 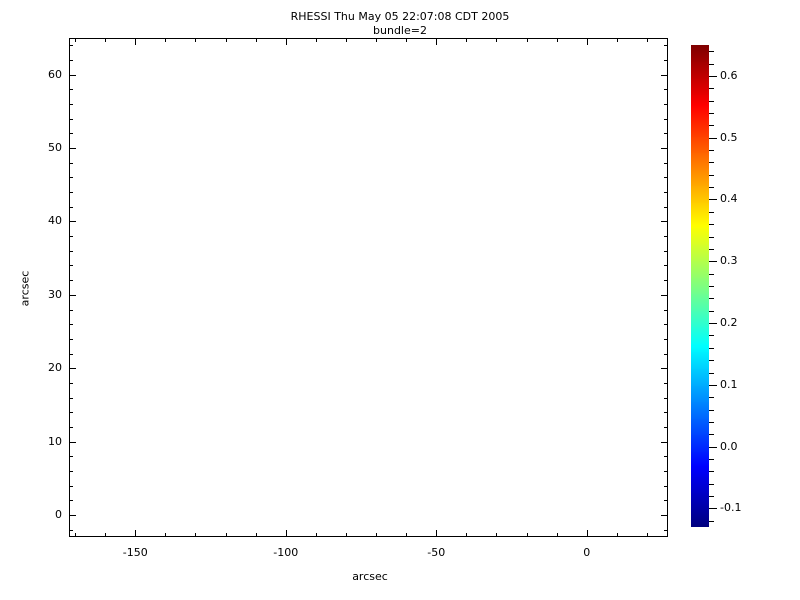 I want to click on y-axis-tick-label: 30, so click(x=55, y=294).